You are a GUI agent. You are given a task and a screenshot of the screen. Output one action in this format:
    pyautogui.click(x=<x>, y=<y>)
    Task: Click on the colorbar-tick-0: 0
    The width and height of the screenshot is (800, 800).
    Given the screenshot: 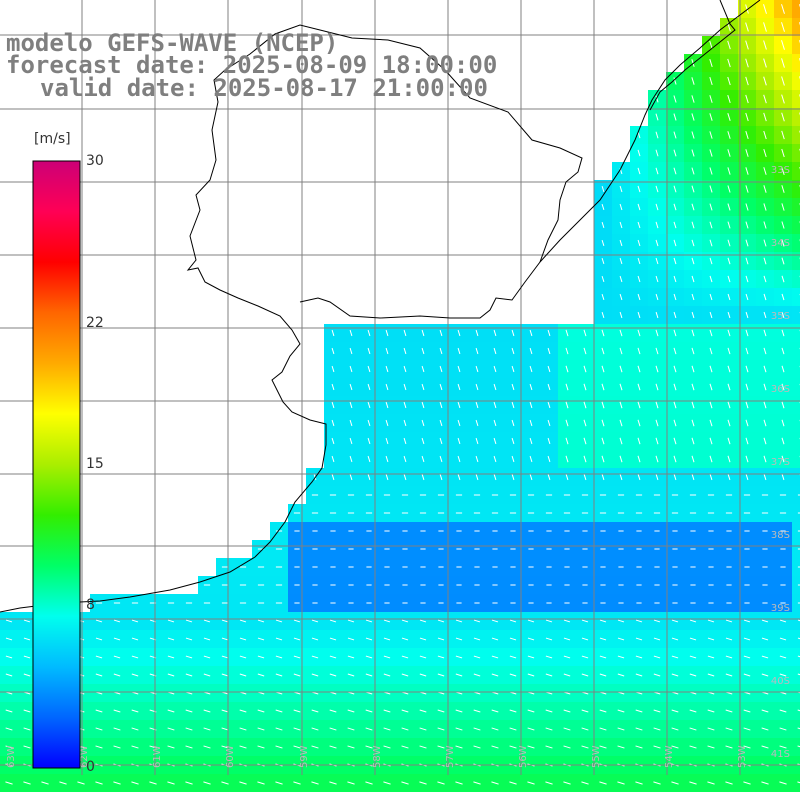 What is the action you would take?
    pyautogui.click(x=90, y=767)
    